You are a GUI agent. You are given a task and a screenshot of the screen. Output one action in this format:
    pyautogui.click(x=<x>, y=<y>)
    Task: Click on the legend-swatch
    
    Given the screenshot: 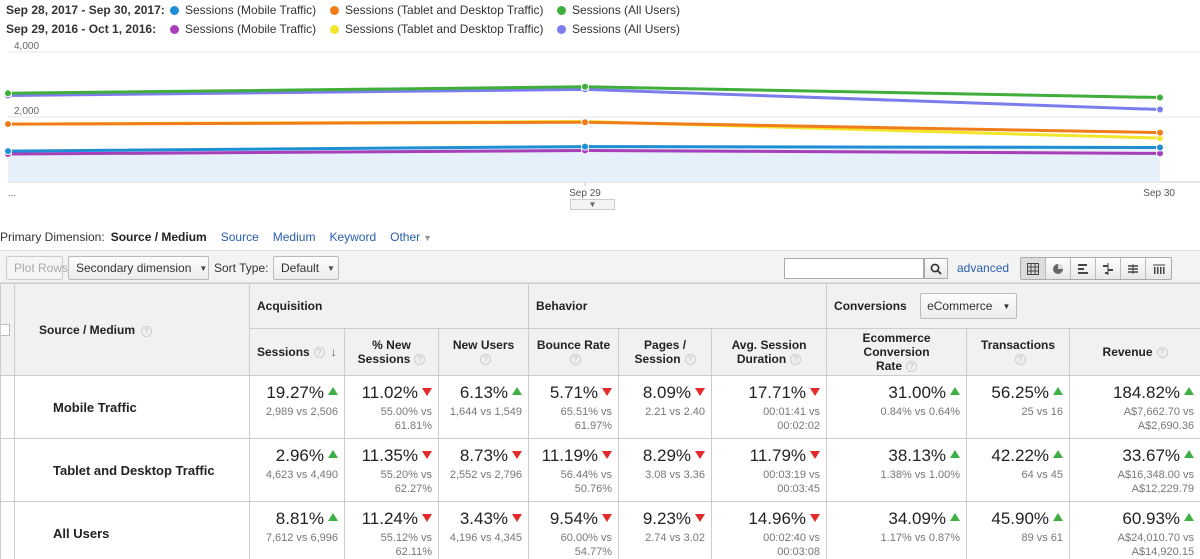 What is the action you would take?
    pyautogui.click(x=561, y=10)
    